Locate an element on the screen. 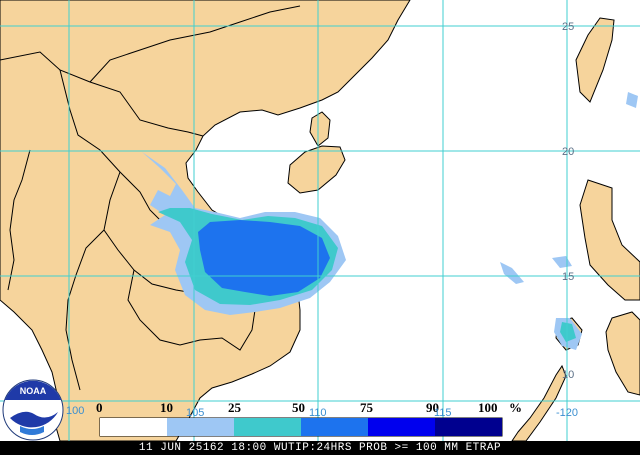 This screenshot has width=640, height=455. lat-label: 25 is located at coordinates (568, 27).